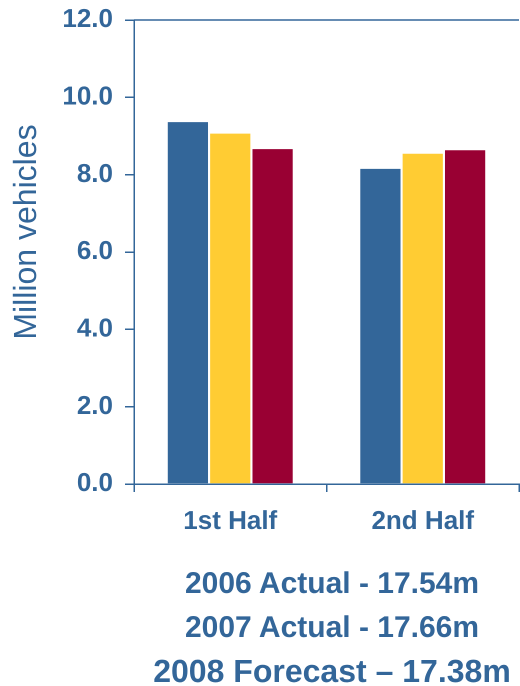 The height and width of the screenshot is (686, 520). I want to click on y-tick-label: 4.0, so click(94, 327).